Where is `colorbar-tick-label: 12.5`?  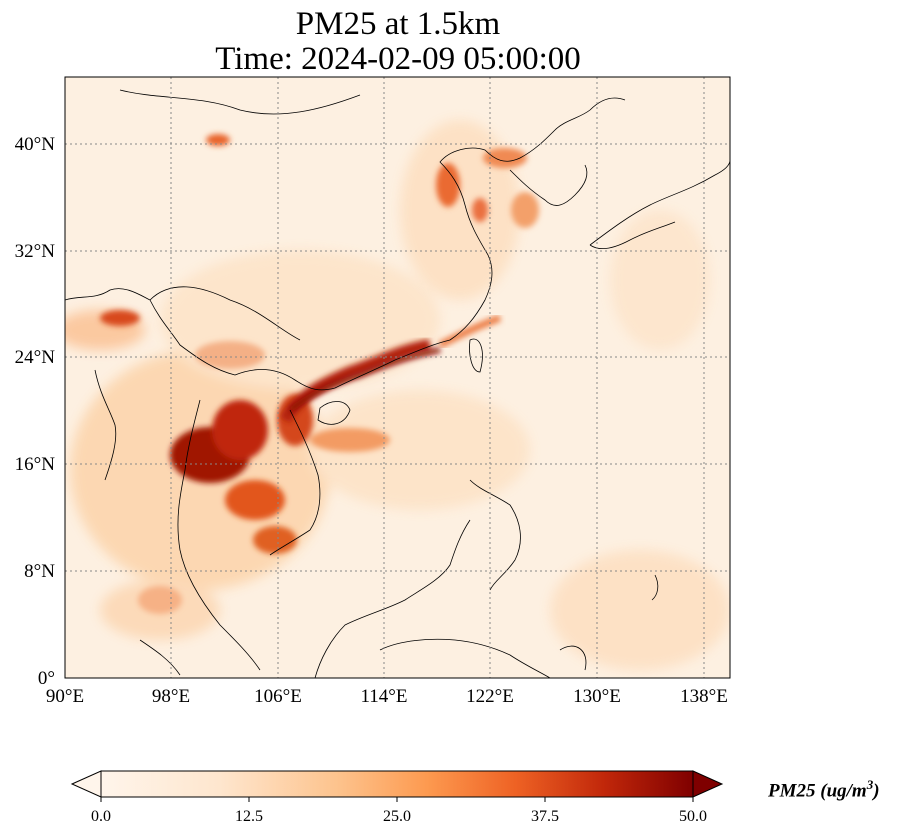
colorbar-tick-label: 12.5 is located at coordinates (249, 816).